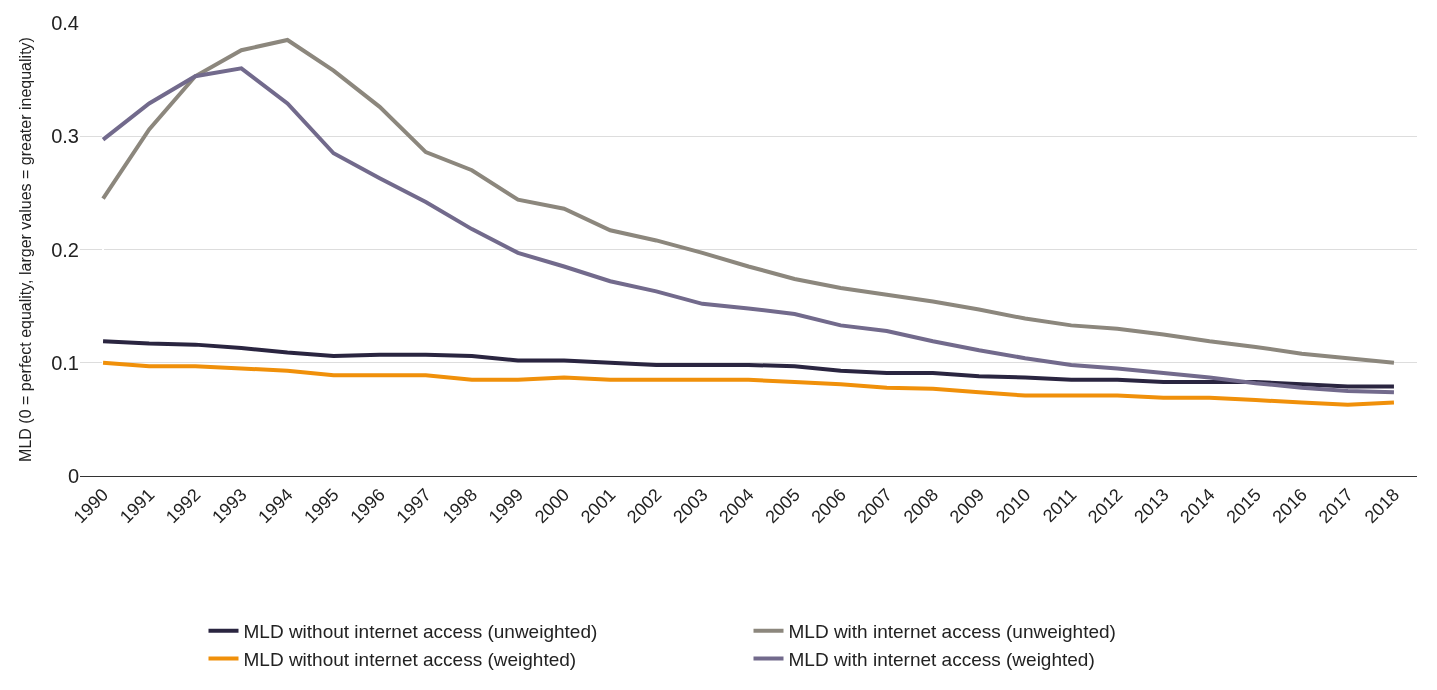 This screenshot has width=1437, height=690. Describe the element at coordinates (952, 632) in the screenshot. I see `legend-label: MLD with internet access (unweighted)` at that location.